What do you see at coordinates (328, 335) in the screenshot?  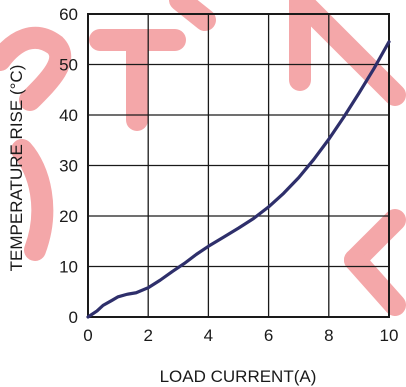 I see `x-tick-label: 8` at bounding box center [328, 335].